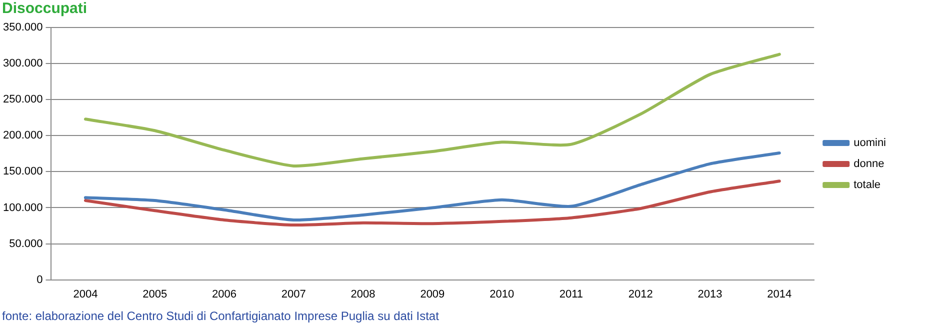  What do you see at coordinates (39, 280) in the screenshot?
I see `y-tick-label: 0` at bounding box center [39, 280].